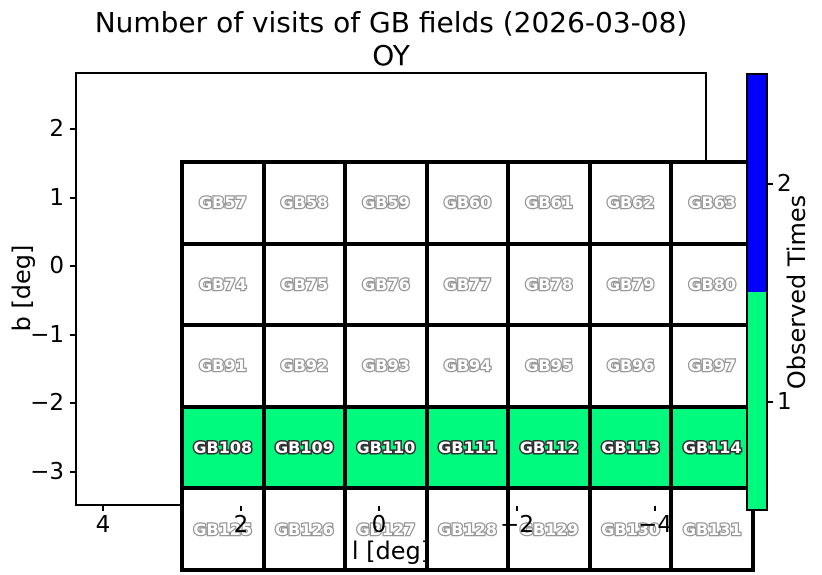  Describe the element at coordinates (549, 284) in the screenshot. I see `field-cell-gb78: GB78` at that location.